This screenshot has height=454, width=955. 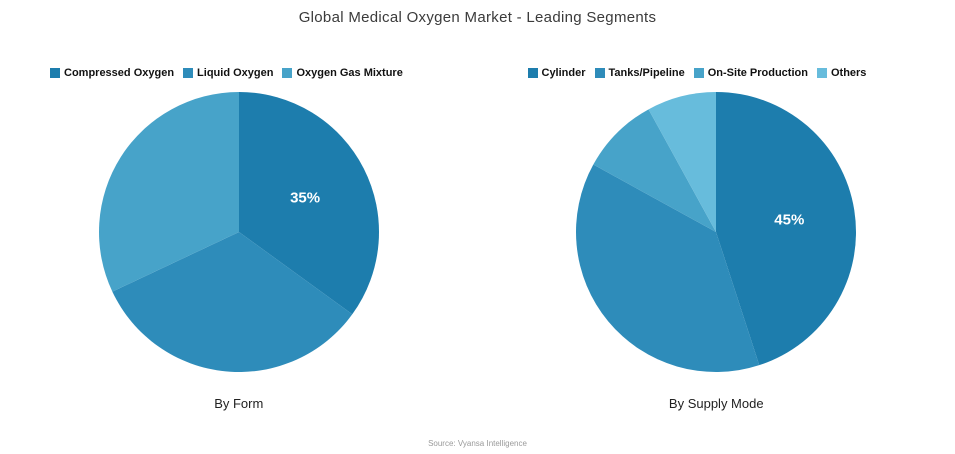 What do you see at coordinates (349, 72) in the screenshot?
I see `legend-label: Oxygen Gas Mixture` at bounding box center [349, 72].